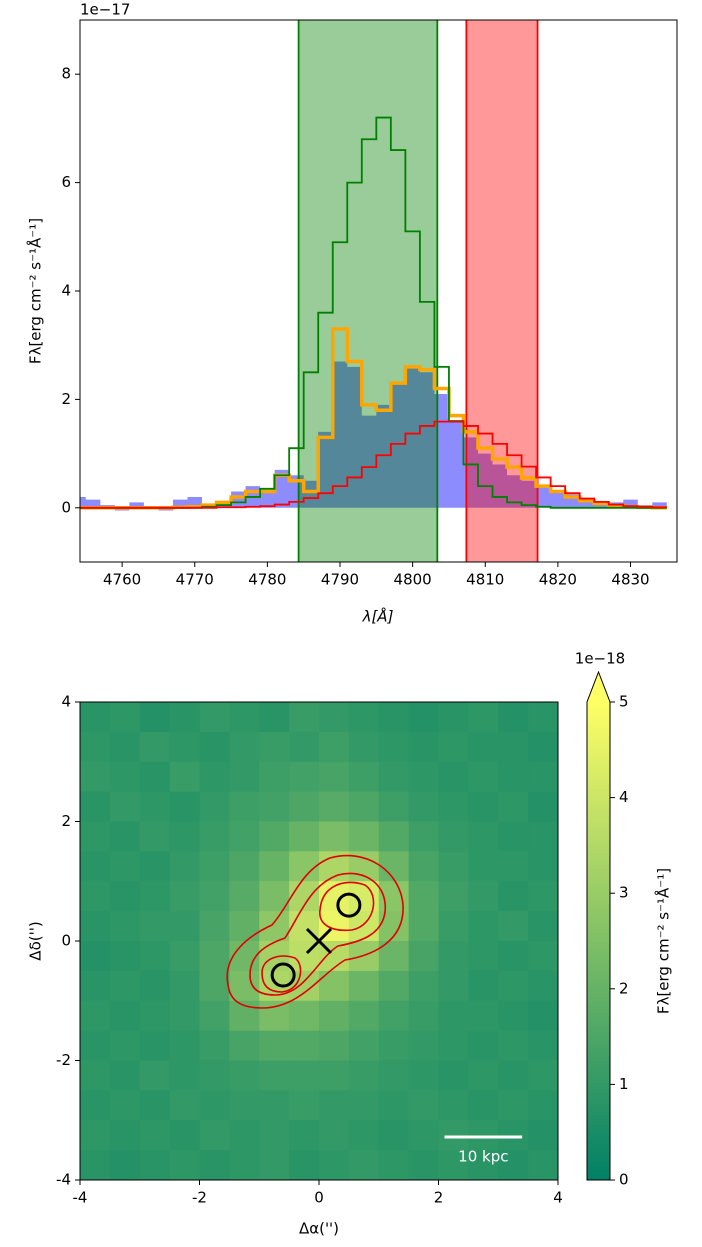 The height and width of the screenshot is (1247, 702). Describe the element at coordinates (349, 905) in the screenshot. I see `marker-circle` at that location.